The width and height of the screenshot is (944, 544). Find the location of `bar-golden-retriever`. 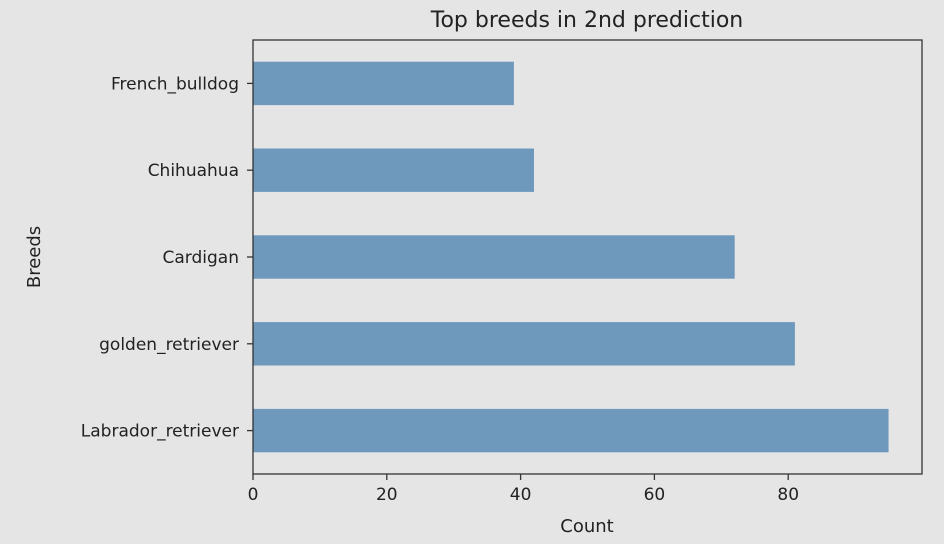

bar-golden-retriever is located at coordinates (524, 344).